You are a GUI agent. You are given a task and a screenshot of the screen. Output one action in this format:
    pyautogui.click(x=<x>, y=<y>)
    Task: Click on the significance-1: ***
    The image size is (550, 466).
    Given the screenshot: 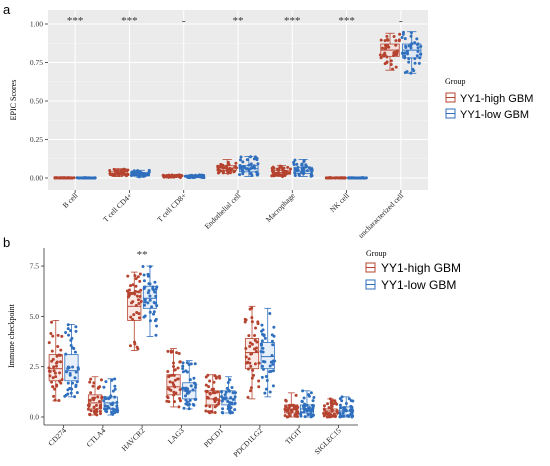 What is the action you would take?
    pyautogui.click(x=129, y=21)
    